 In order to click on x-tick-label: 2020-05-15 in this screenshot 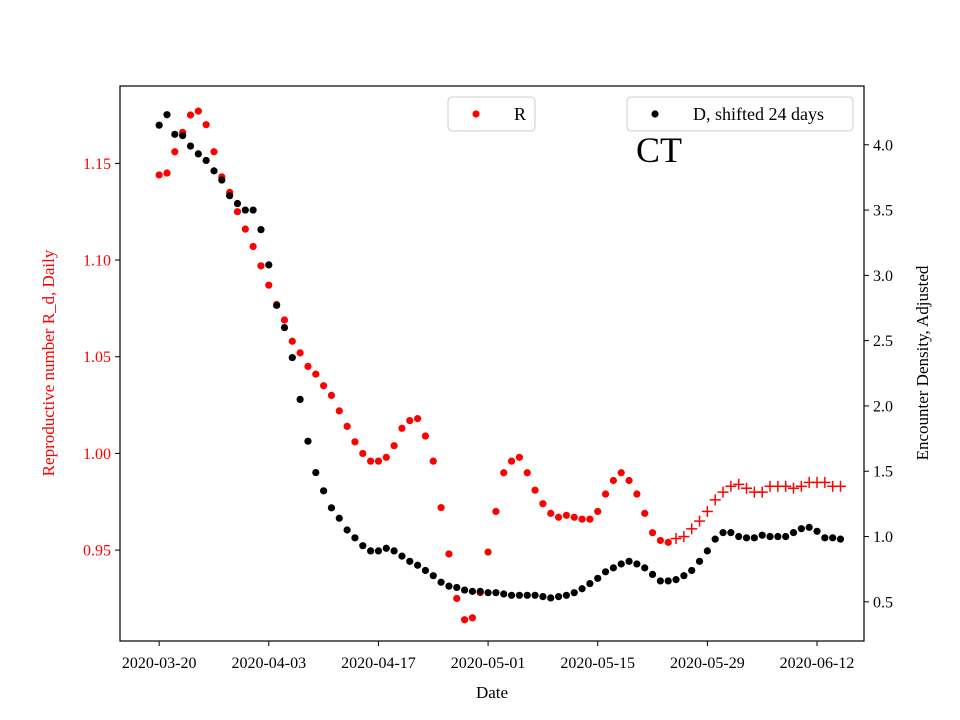, I will do `click(597, 663)`.